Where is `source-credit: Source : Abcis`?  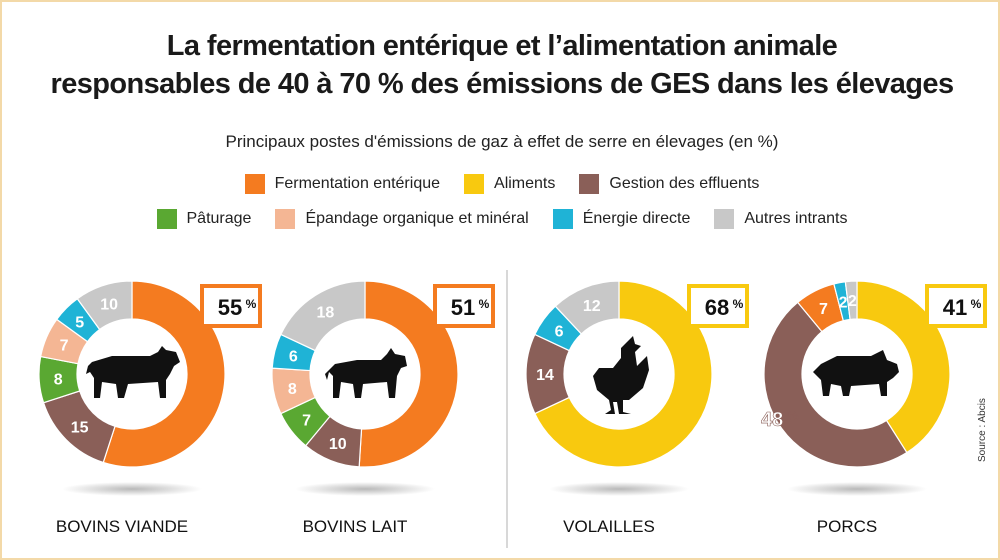 source-credit: Source : Abcis is located at coordinates (982, 430).